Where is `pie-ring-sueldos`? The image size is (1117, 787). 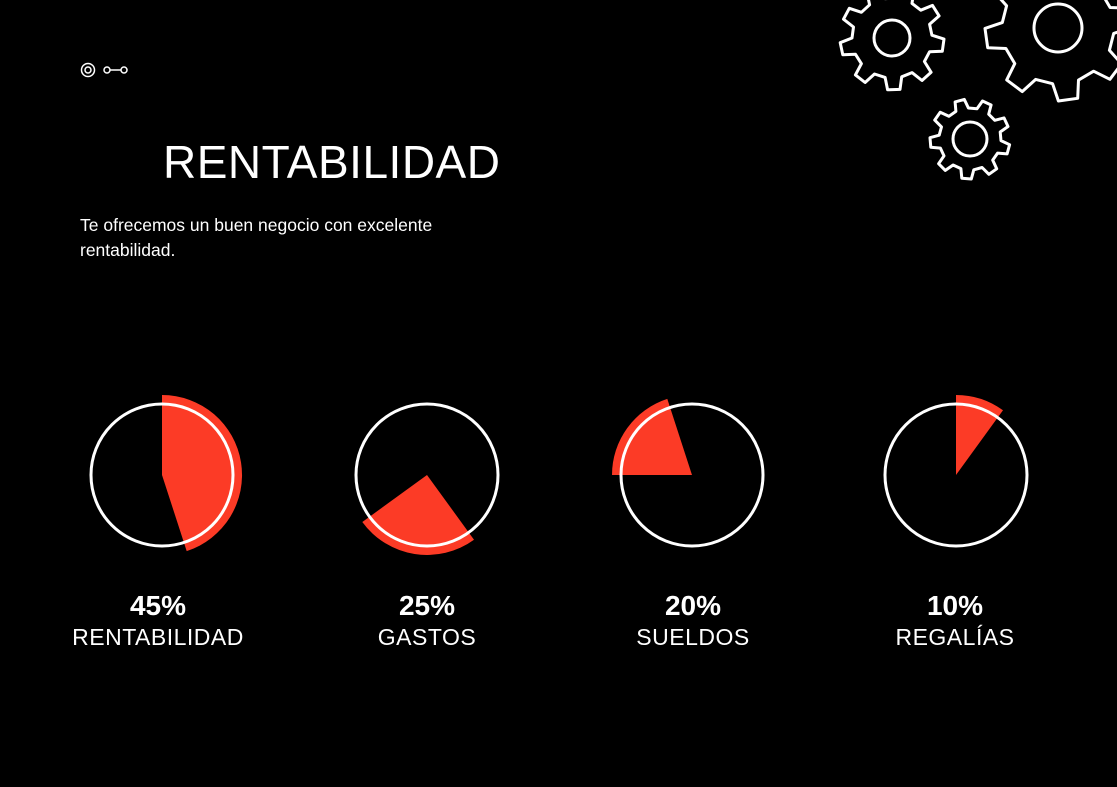 pie-ring-sueldos is located at coordinates (692, 475).